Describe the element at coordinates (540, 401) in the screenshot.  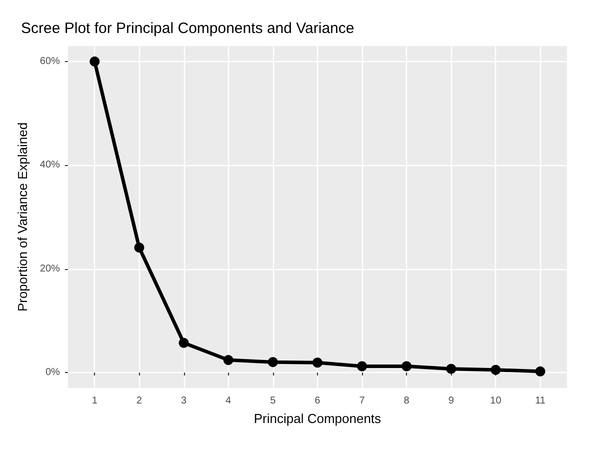
I see `x-tick-label: 11` at that location.